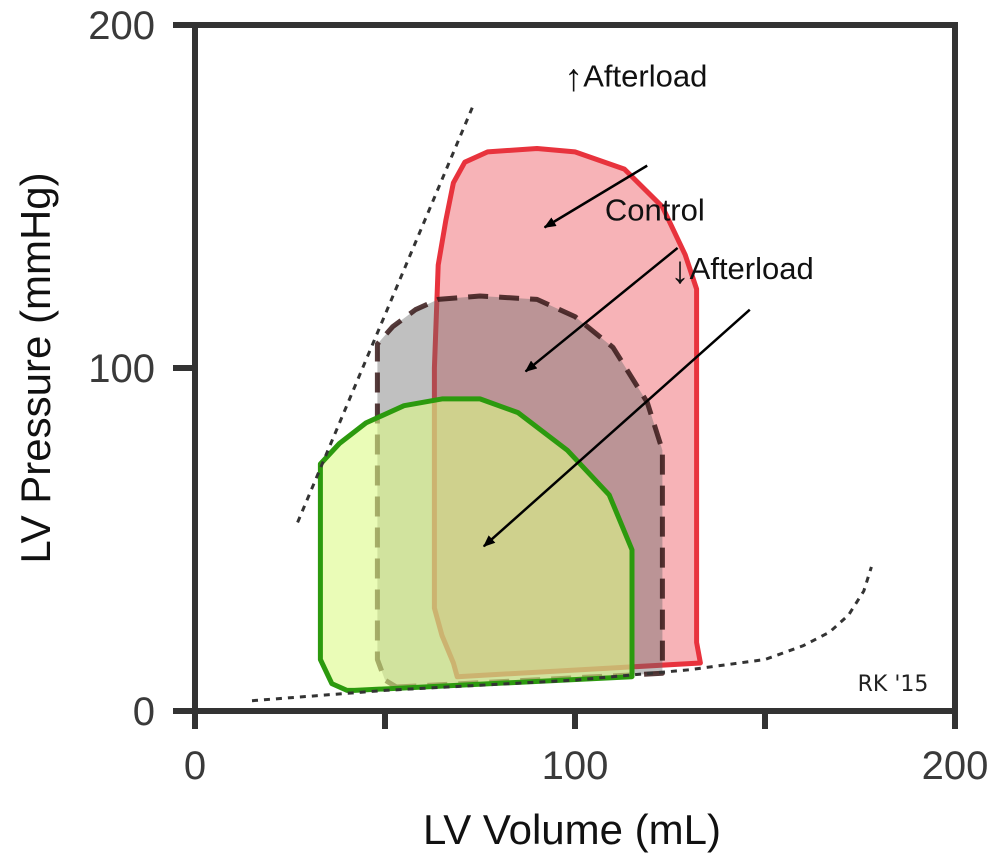  What do you see at coordinates (680, 271) in the screenshot?
I see `annotation-arrow-glyph: ↓` at bounding box center [680, 271].